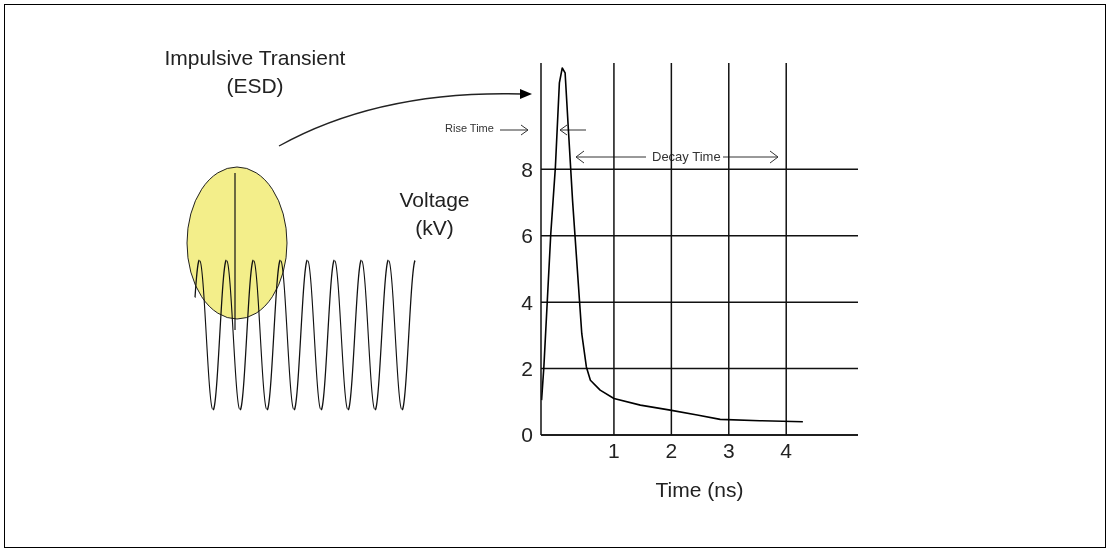 The image size is (1110, 552). I want to click on y-tick-label: 6, so click(527, 236).